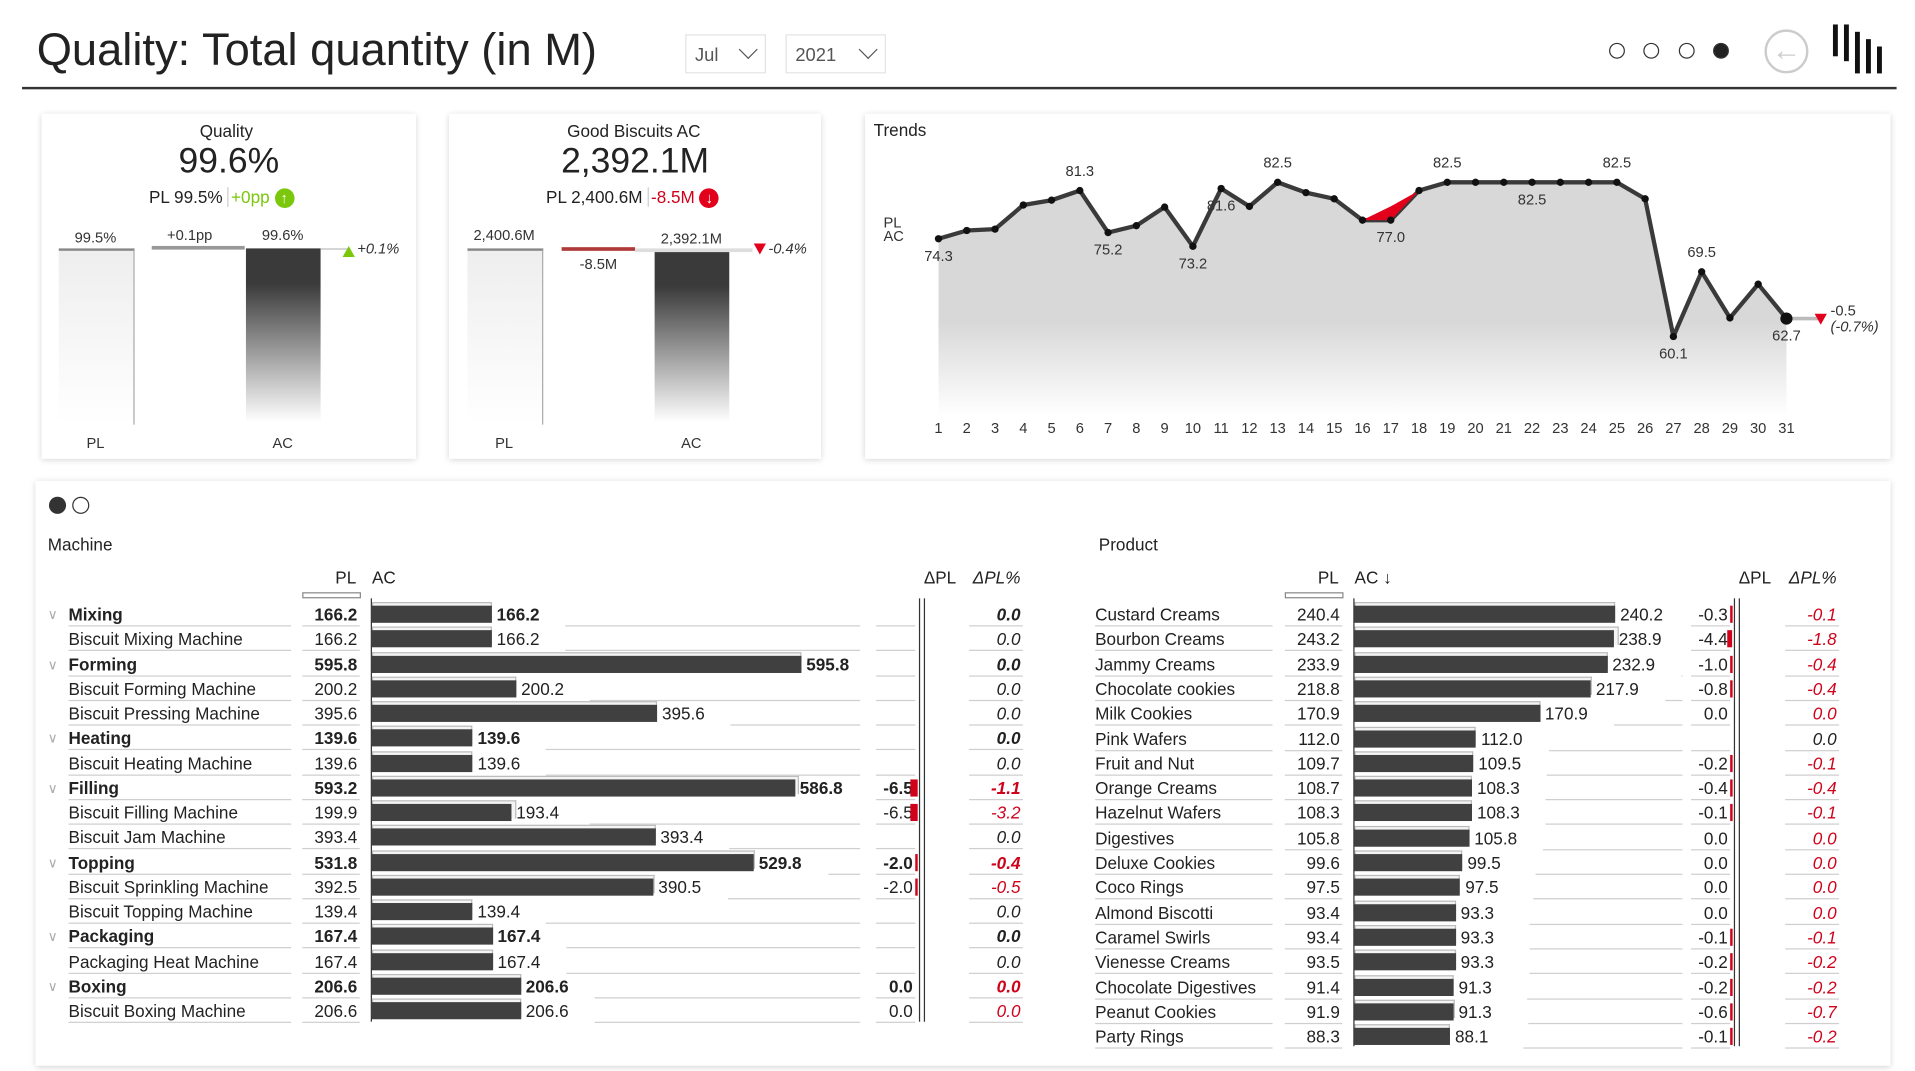 This screenshot has width=1915, height=1071. I want to click on table-row: Biscuit Boxing Machine 206.6 206.6 0.0 0.0, so click(957, 1010).